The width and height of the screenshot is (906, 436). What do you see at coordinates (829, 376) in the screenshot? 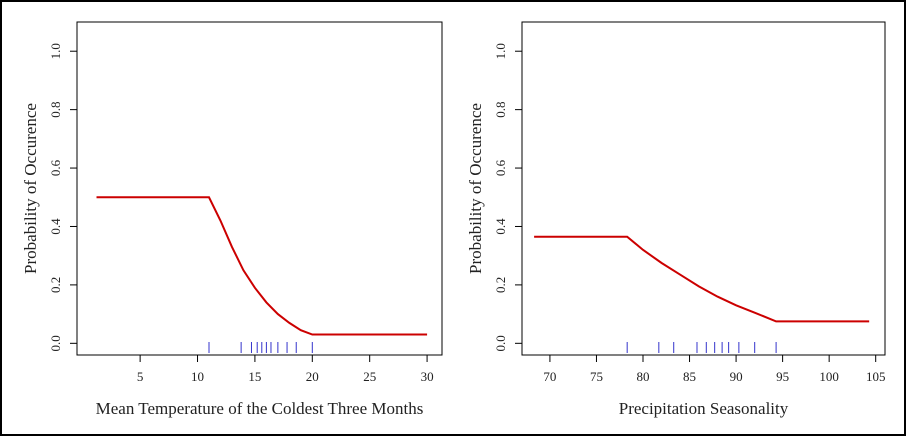
I see `x-tick-label: 100` at bounding box center [829, 376].